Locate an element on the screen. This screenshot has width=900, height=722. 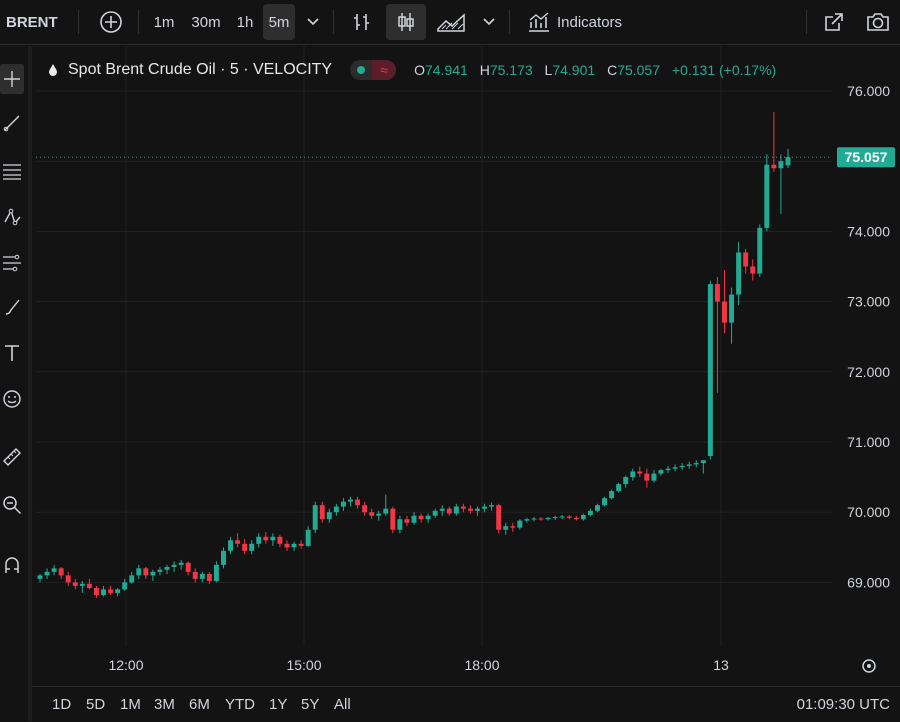
low-value: 74.901 is located at coordinates (574, 70).